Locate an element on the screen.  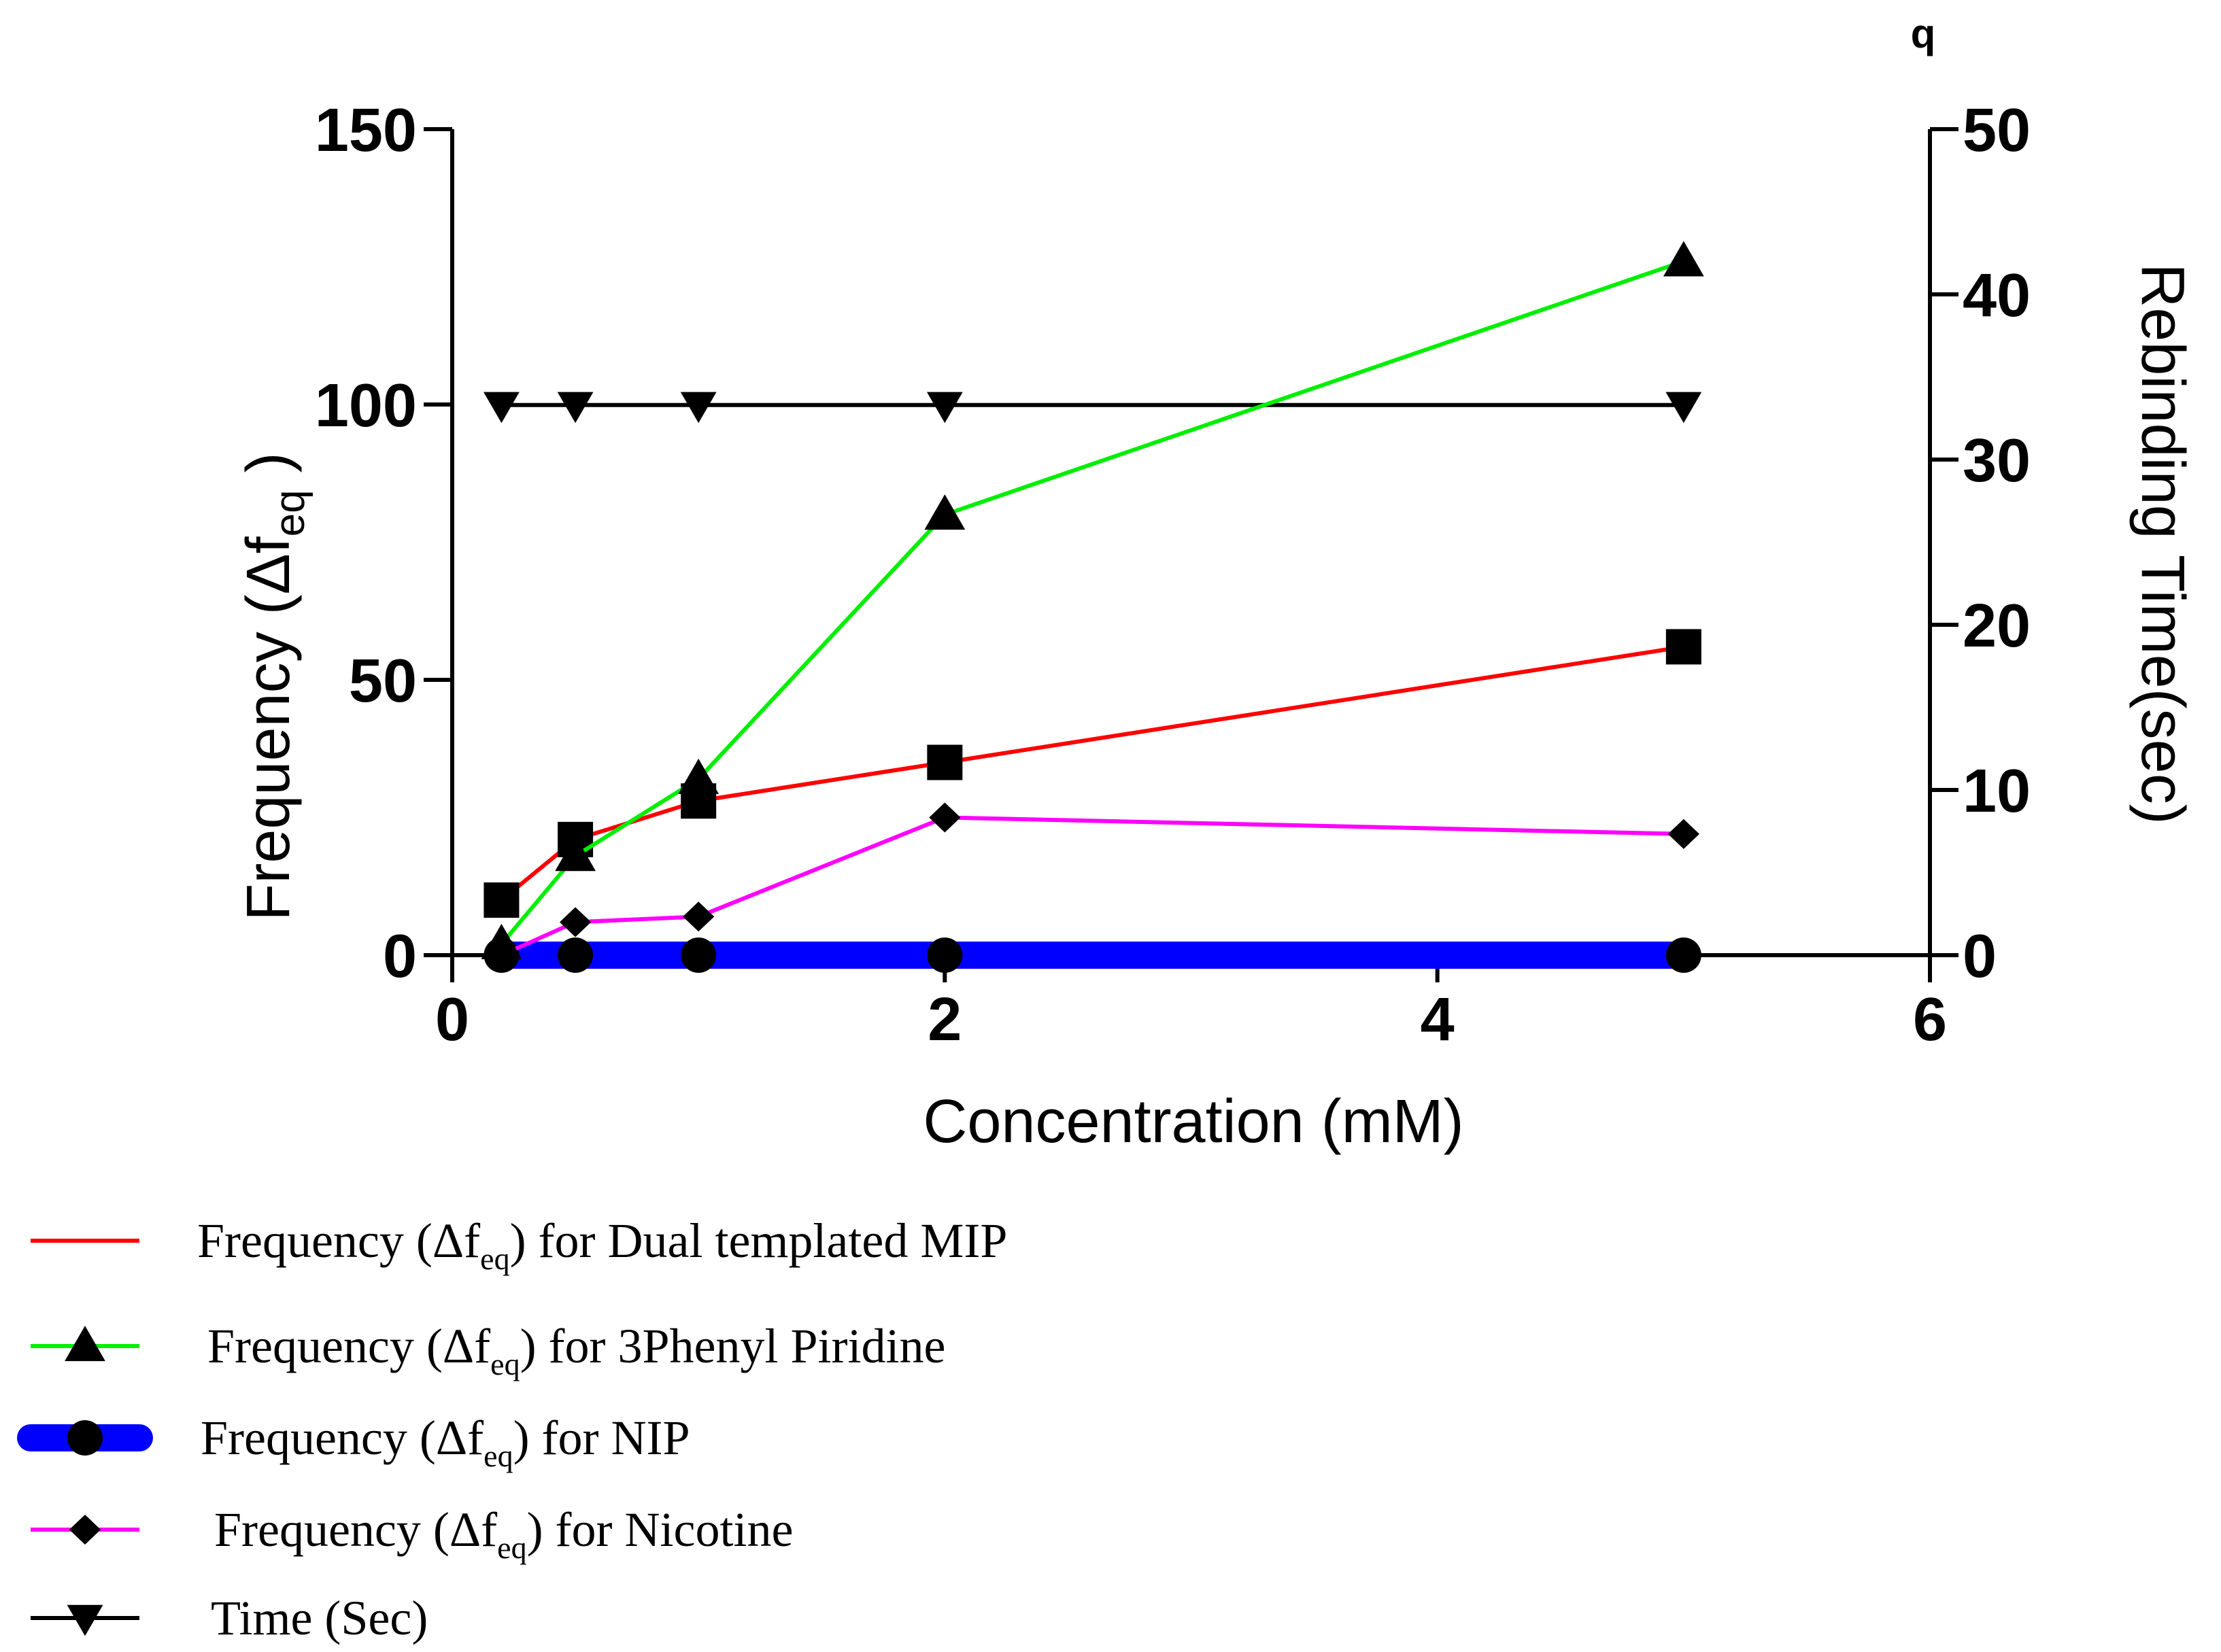
y-axis-title-close: ) is located at coordinates (269, 470).